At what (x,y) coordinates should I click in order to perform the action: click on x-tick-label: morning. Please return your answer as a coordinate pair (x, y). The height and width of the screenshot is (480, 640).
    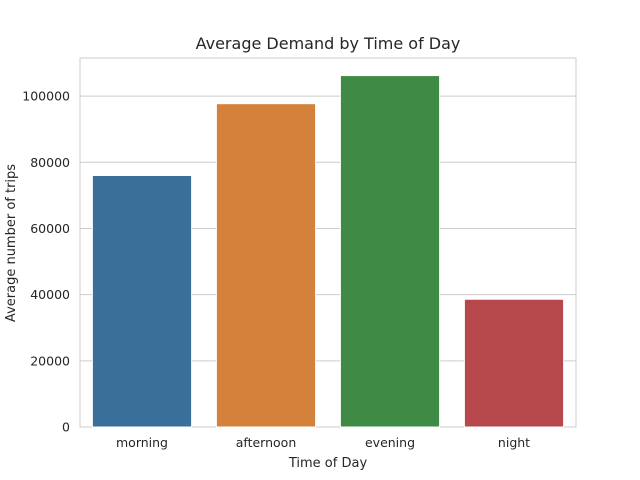
    Looking at the image, I should click on (142, 442).